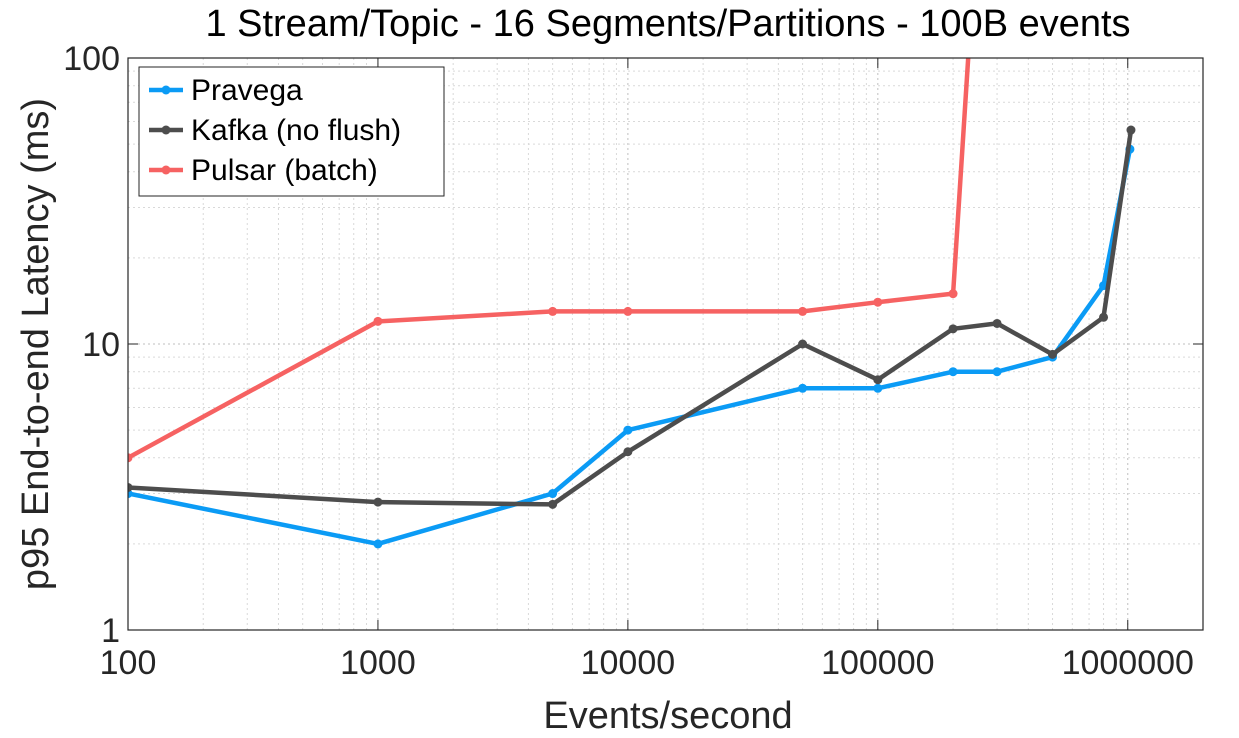 The image size is (1239, 738). What do you see at coordinates (1128, 663) in the screenshot?
I see `x-tick-label: 1000000` at bounding box center [1128, 663].